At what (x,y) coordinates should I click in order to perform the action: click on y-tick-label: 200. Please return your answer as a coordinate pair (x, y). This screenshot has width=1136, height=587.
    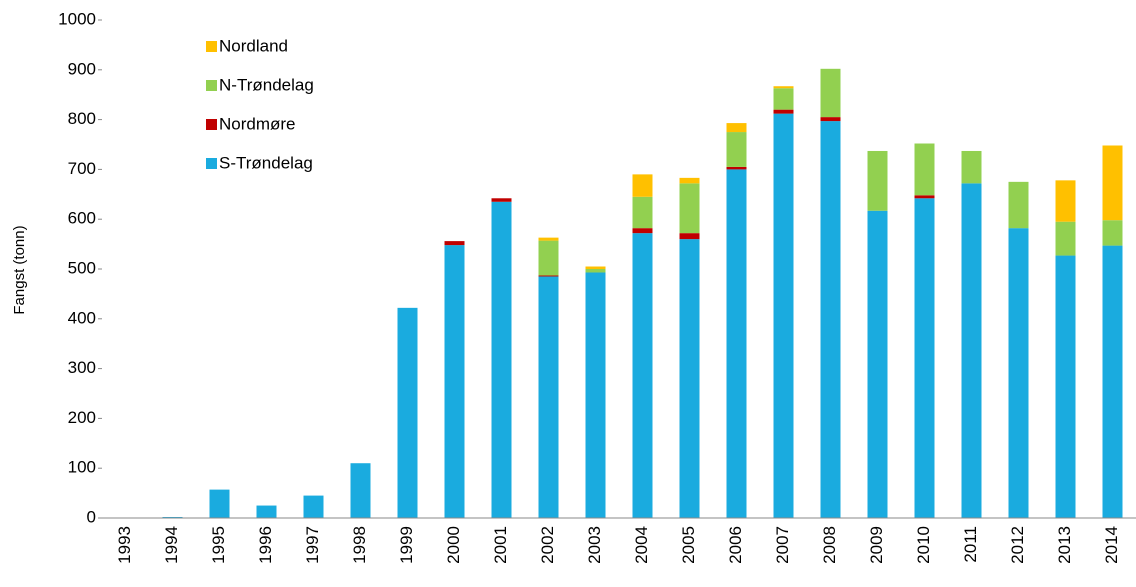
    Looking at the image, I should click on (82, 417).